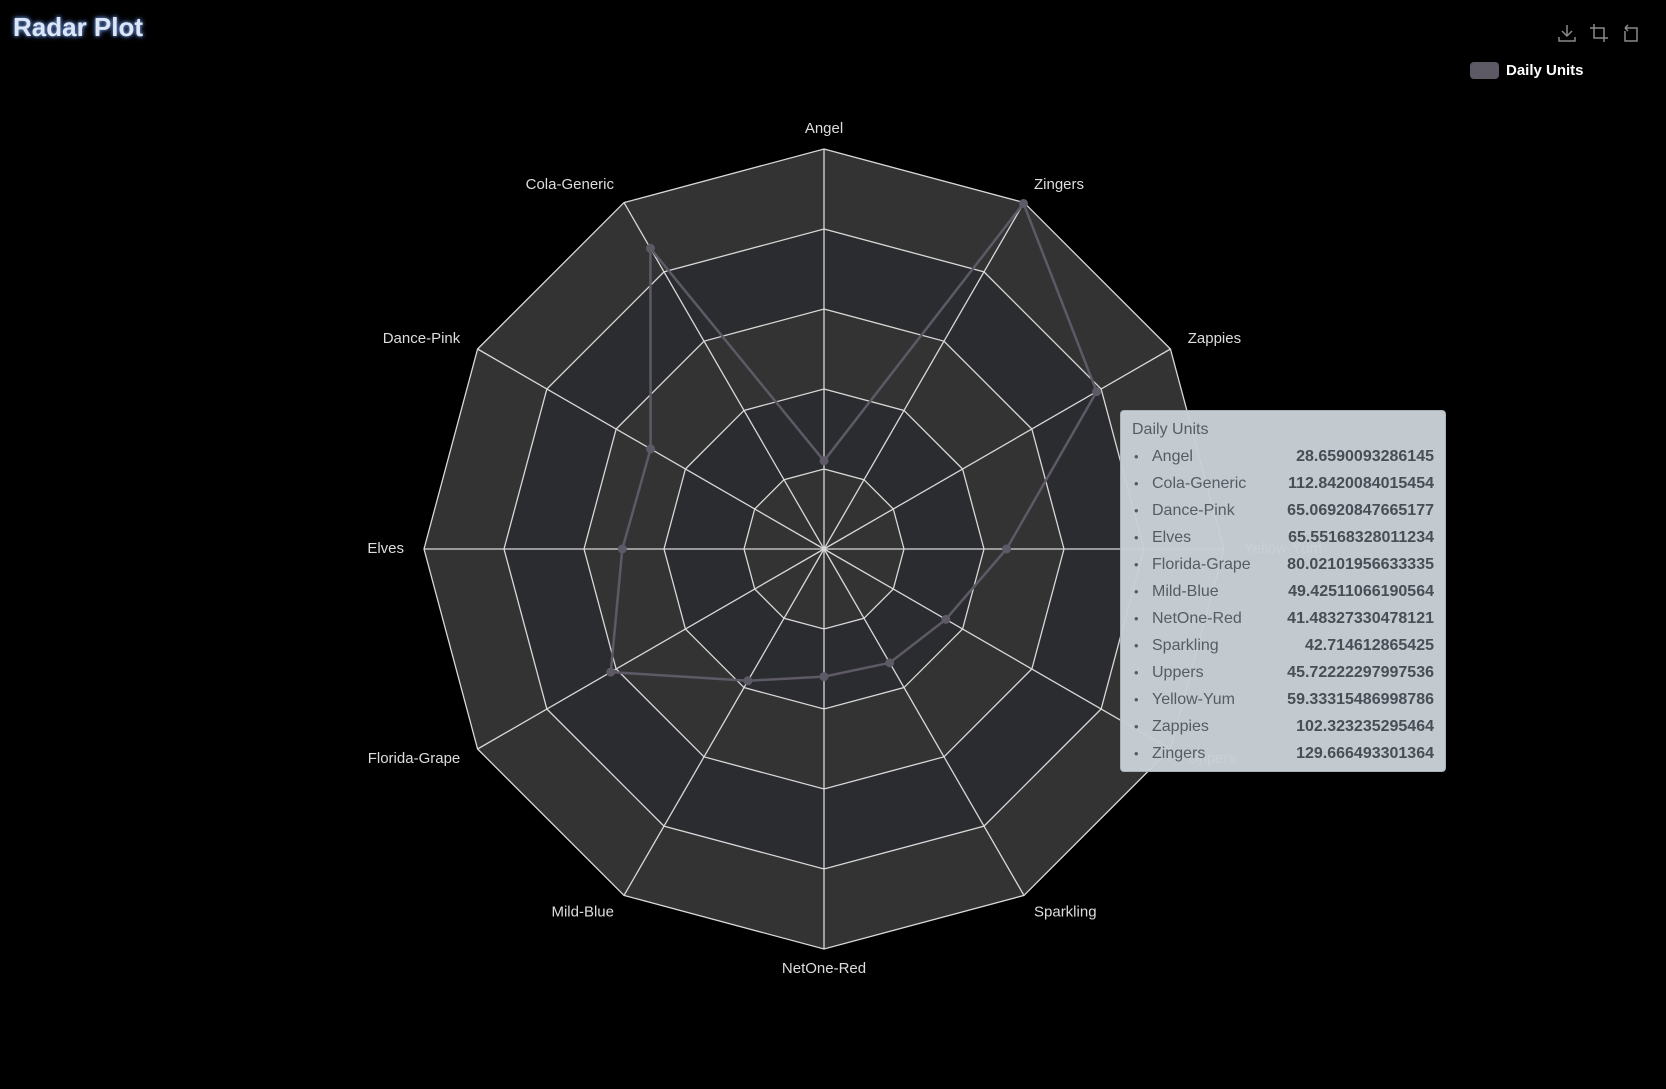 The height and width of the screenshot is (1089, 1666). What do you see at coordinates (1365, 754) in the screenshot?
I see `tooltip-row-value: 129.666493301364` at bounding box center [1365, 754].